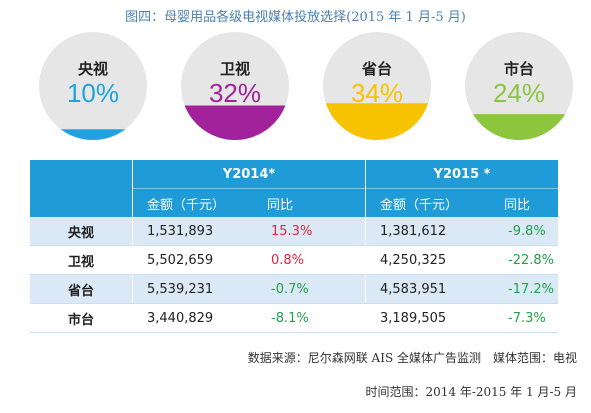 Image resolution: width=591 pixels, height=413 pixels. I want to click on share-circle: 市台 24%, so click(519, 86).